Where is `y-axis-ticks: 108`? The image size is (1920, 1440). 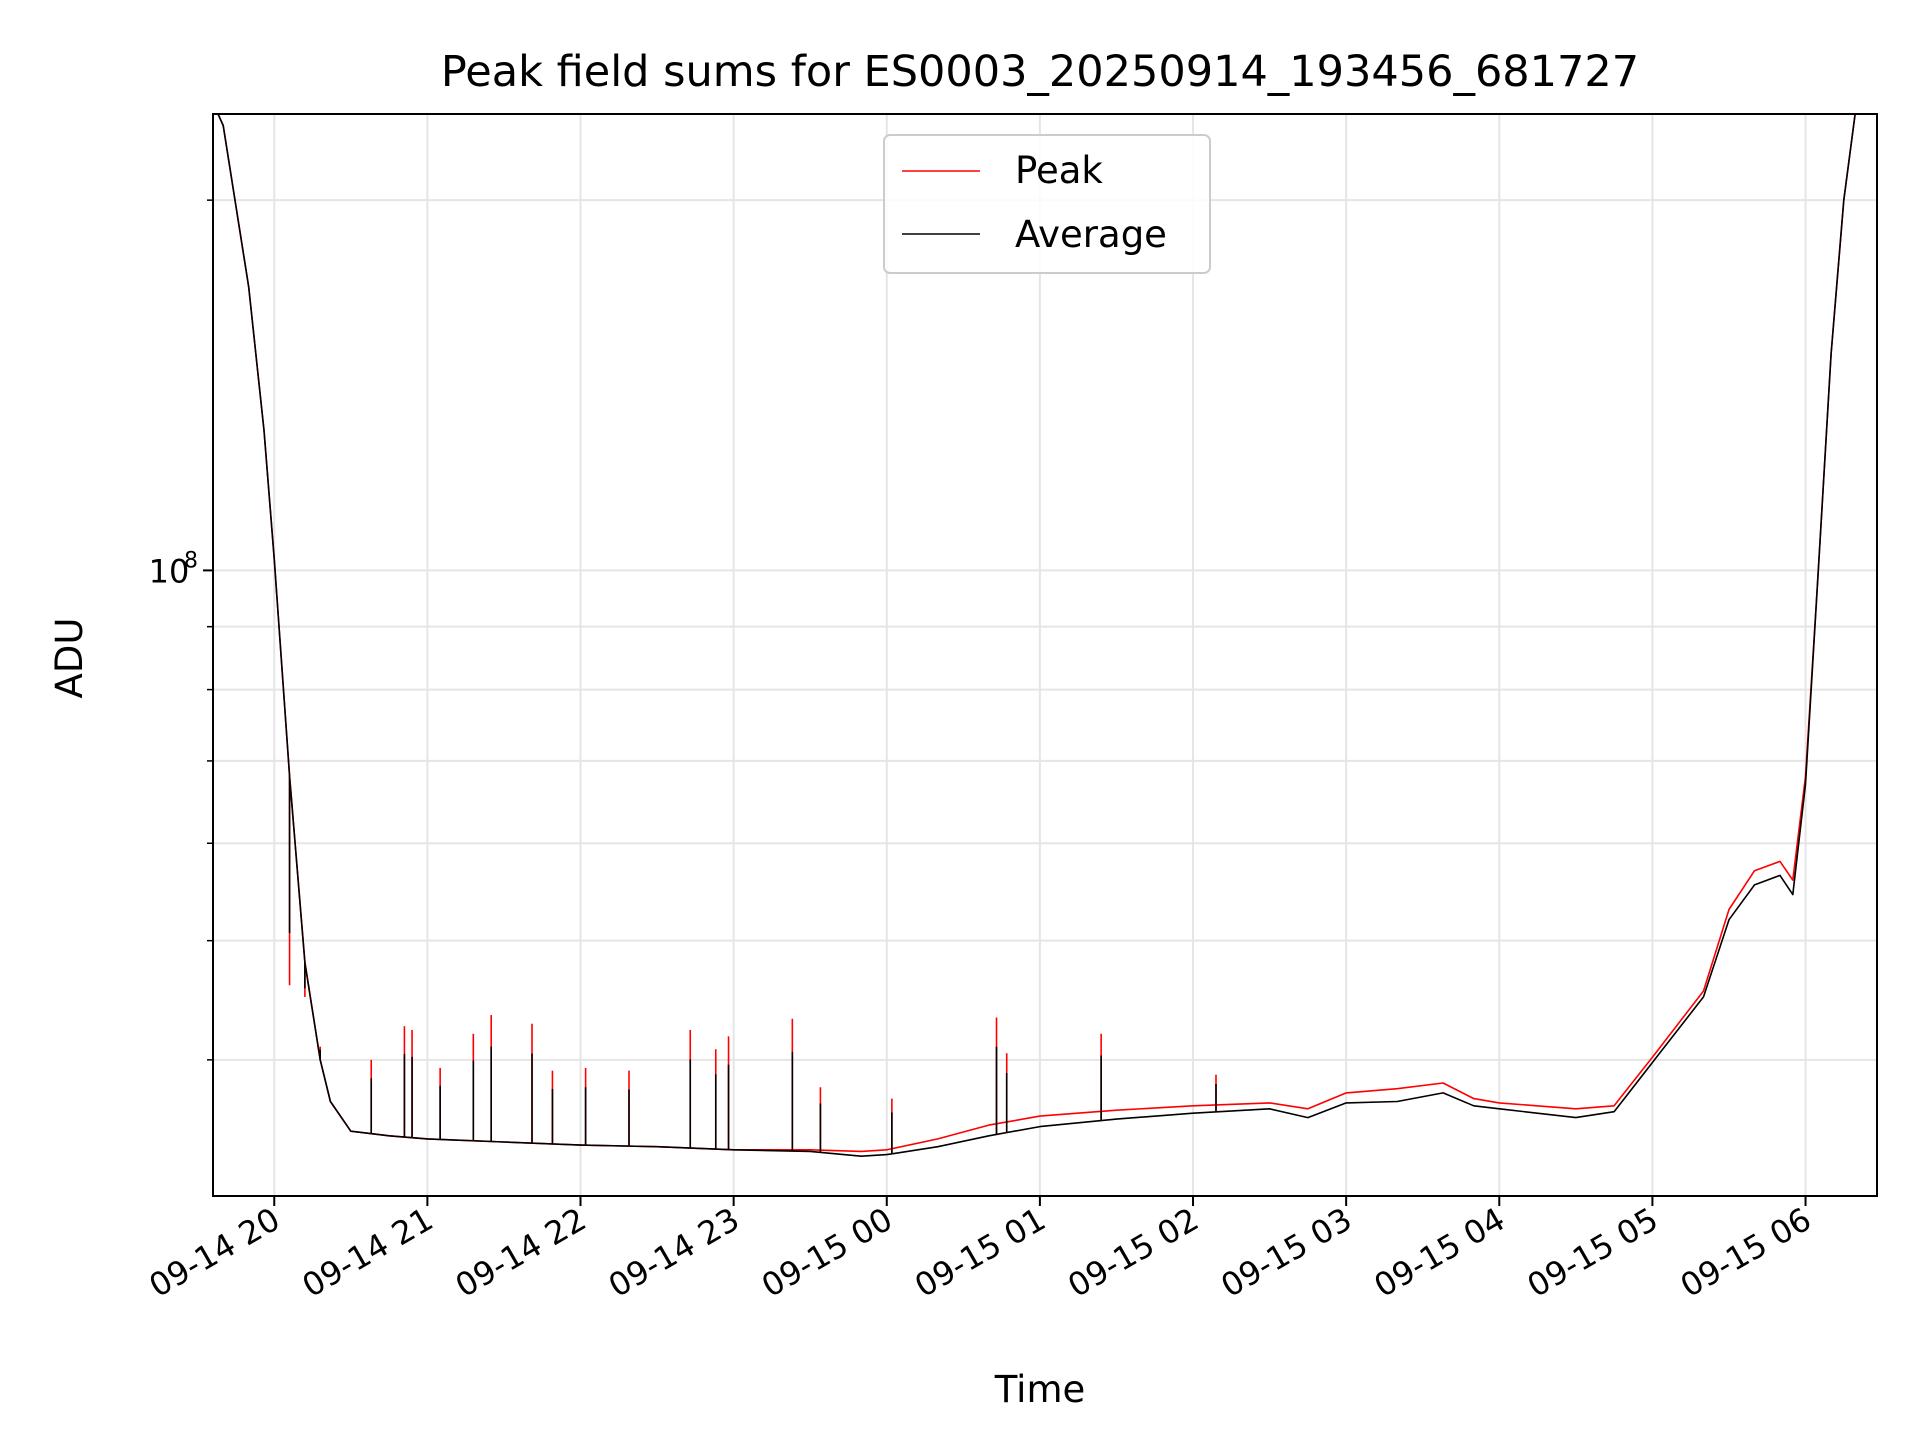 y-axis-ticks: 108 is located at coordinates (181, 630).